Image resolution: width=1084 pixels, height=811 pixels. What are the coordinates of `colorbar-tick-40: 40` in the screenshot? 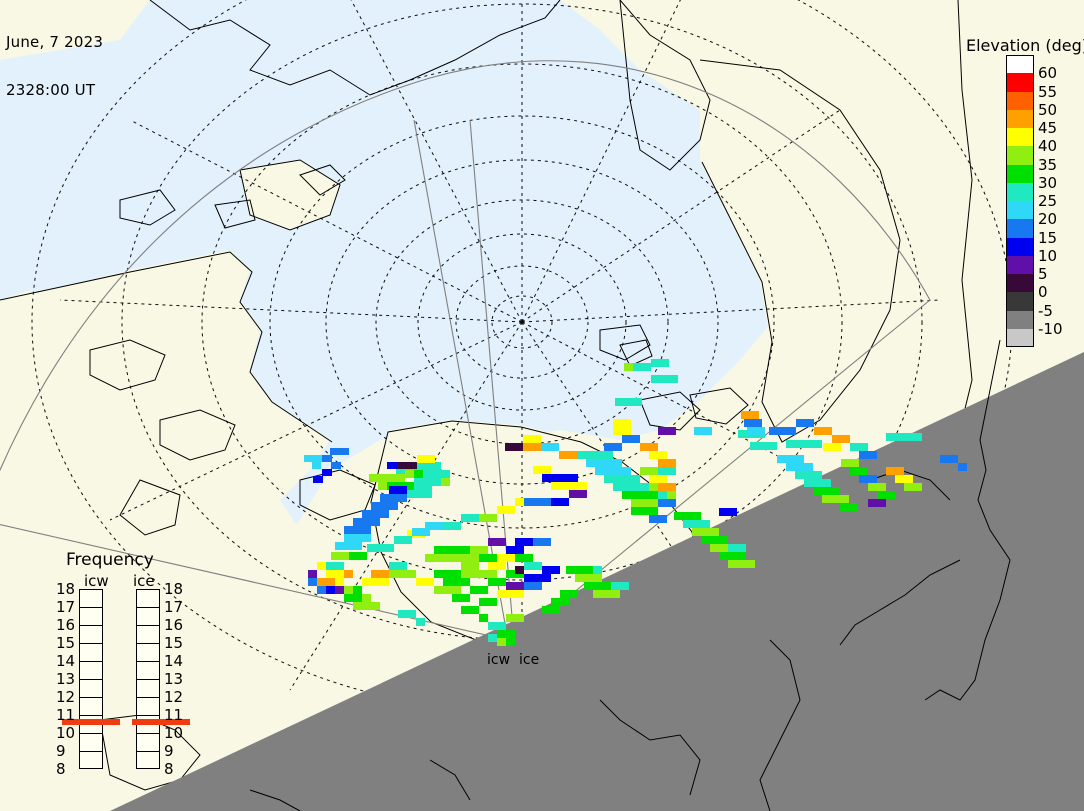 It's located at (1048, 146).